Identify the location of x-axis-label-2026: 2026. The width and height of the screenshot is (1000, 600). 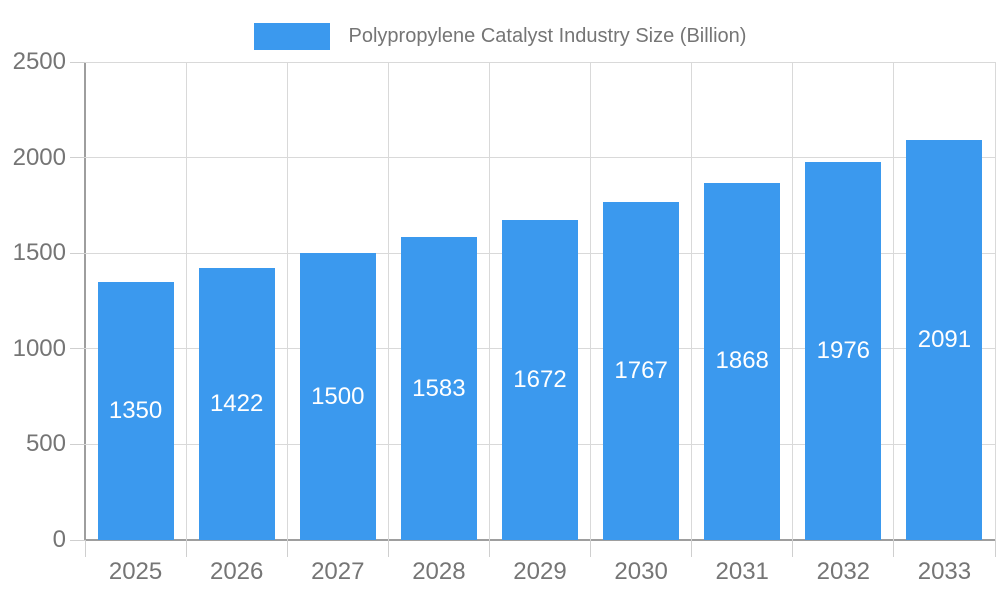
(236, 571).